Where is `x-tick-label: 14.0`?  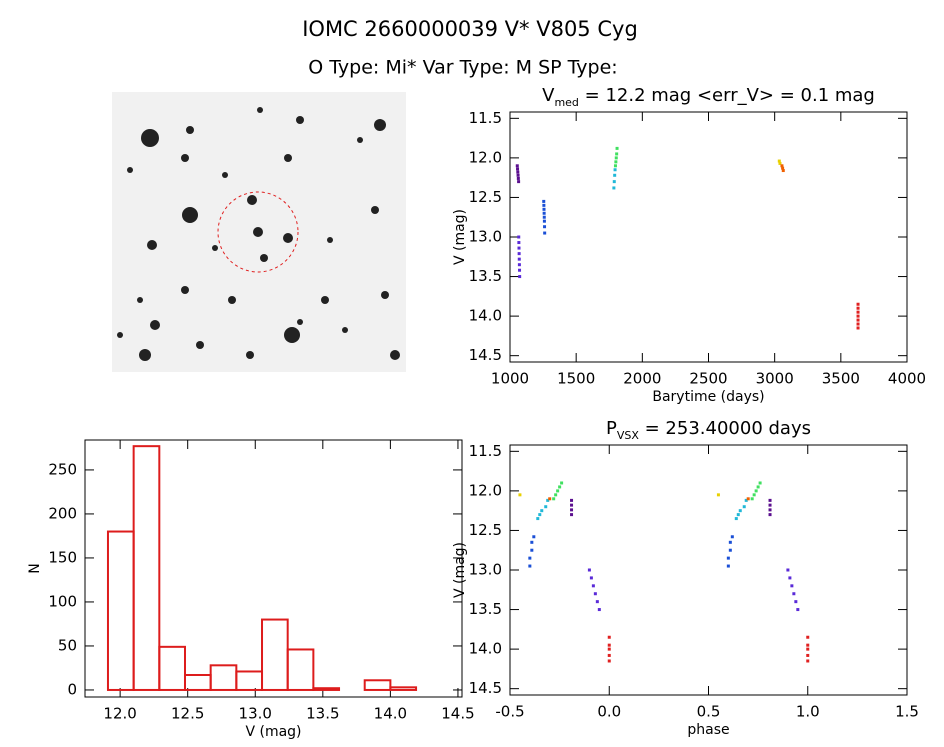
x-tick-label: 14.0 is located at coordinates (390, 714).